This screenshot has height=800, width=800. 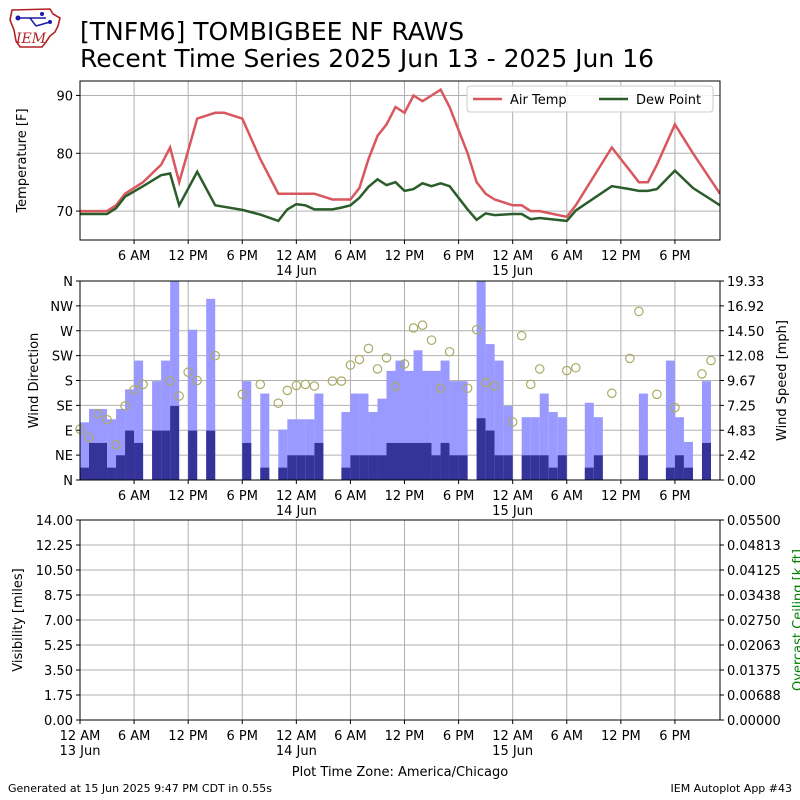 What do you see at coordinates (61, 307) in the screenshot?
I see `direction-tick-label: NW` at bounding box center [61, 307].